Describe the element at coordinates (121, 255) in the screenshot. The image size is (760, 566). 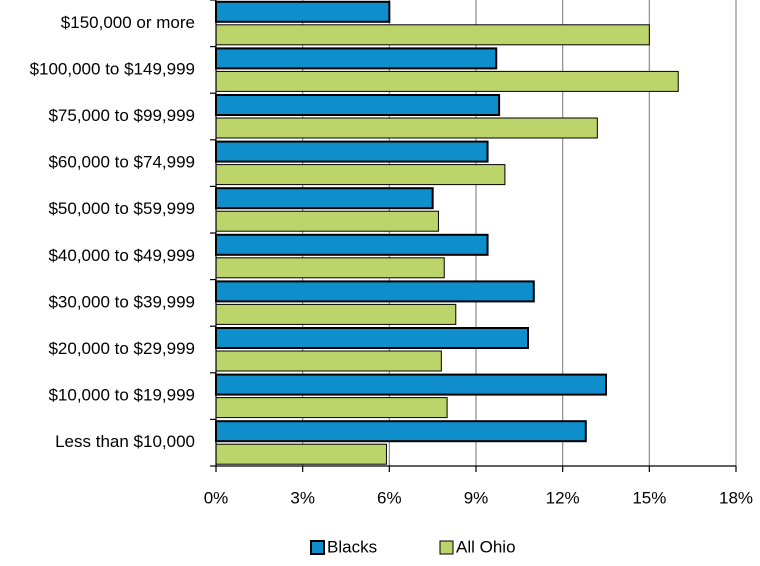
I see `category-label-5: $40,000 to $49,999` at that location.